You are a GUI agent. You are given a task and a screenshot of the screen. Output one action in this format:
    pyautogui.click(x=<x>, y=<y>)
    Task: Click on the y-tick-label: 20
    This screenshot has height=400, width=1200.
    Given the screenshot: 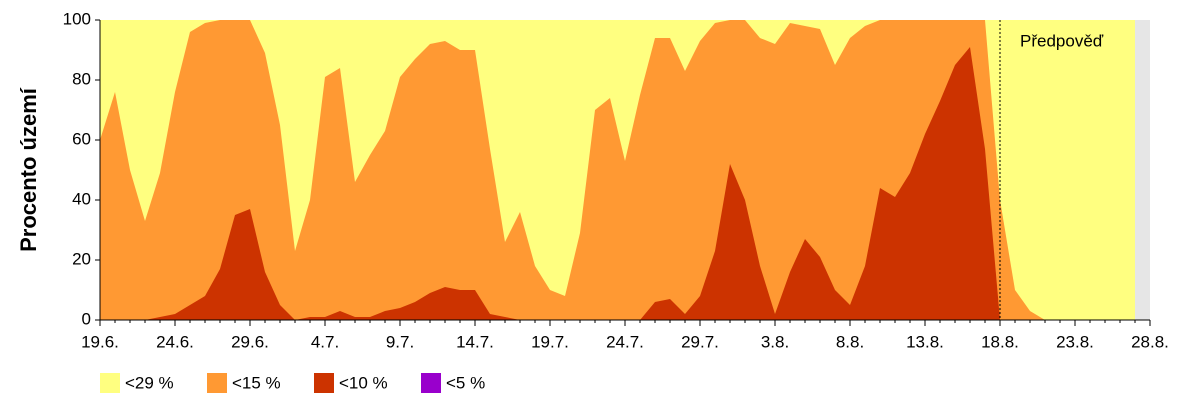 What is the action you would take?
    pyautogui.click(x=81, y=258)
    